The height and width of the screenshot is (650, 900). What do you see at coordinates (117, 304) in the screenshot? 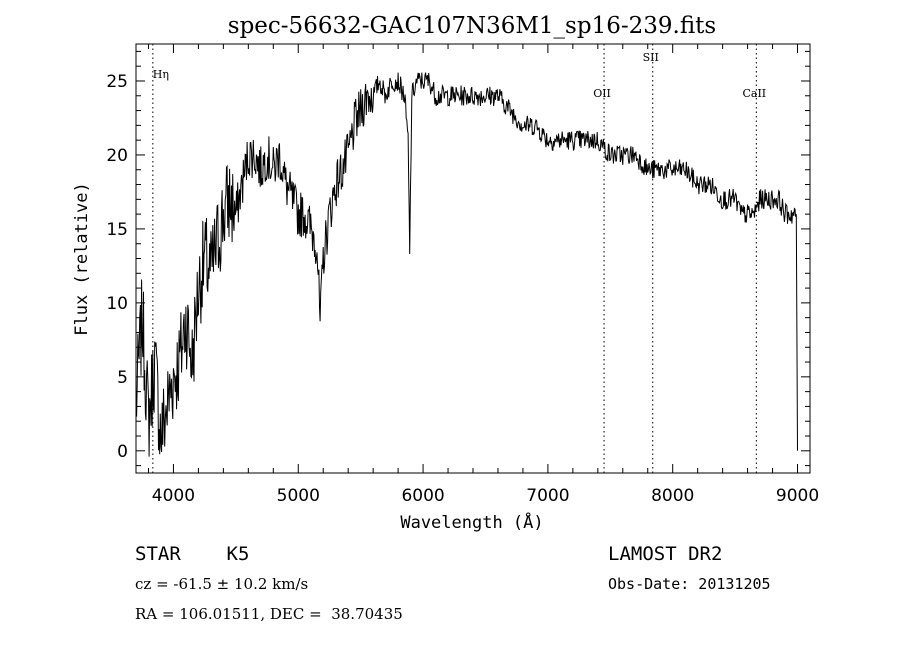
I see `y-tick-label-10: 10` at bounding box center [117, 304].